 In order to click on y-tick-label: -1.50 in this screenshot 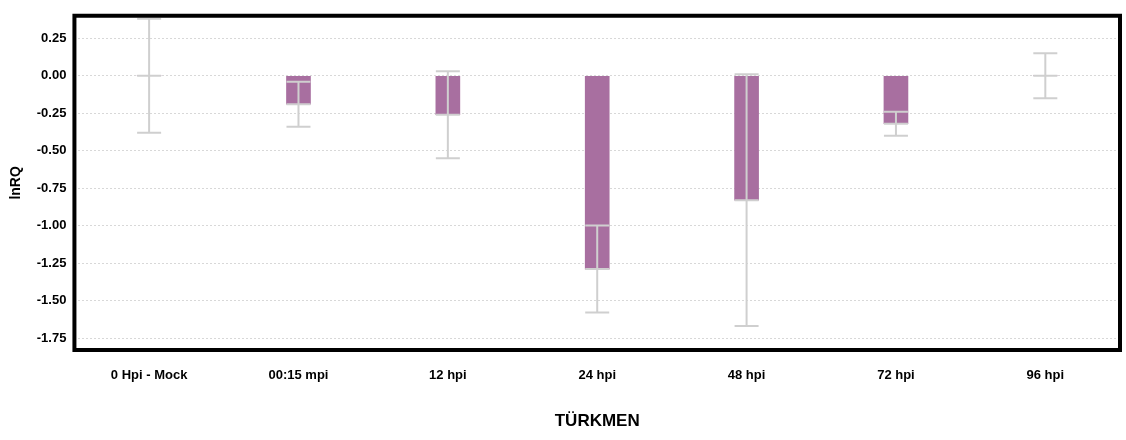, I will do `click(51, 300)`.